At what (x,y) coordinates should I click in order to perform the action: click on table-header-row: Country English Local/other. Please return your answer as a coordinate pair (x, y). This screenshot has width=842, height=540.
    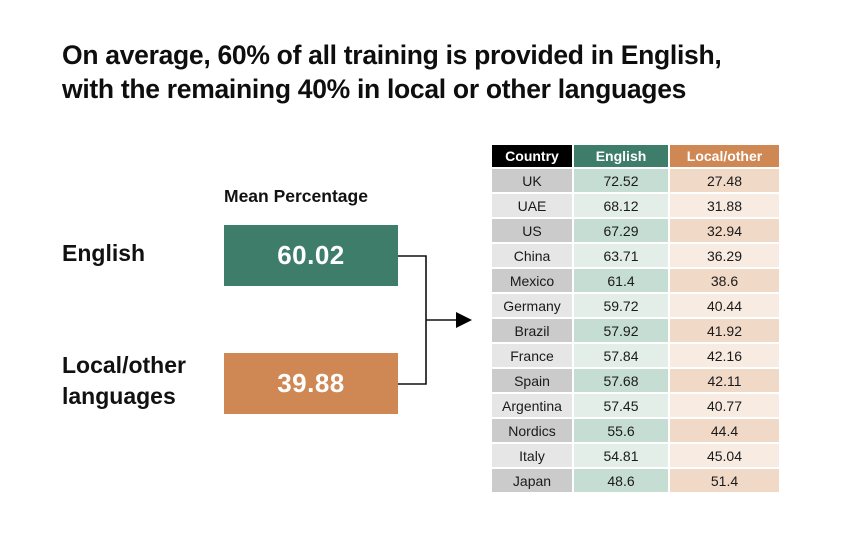
    Looking at the image, I should click on (635, 156).